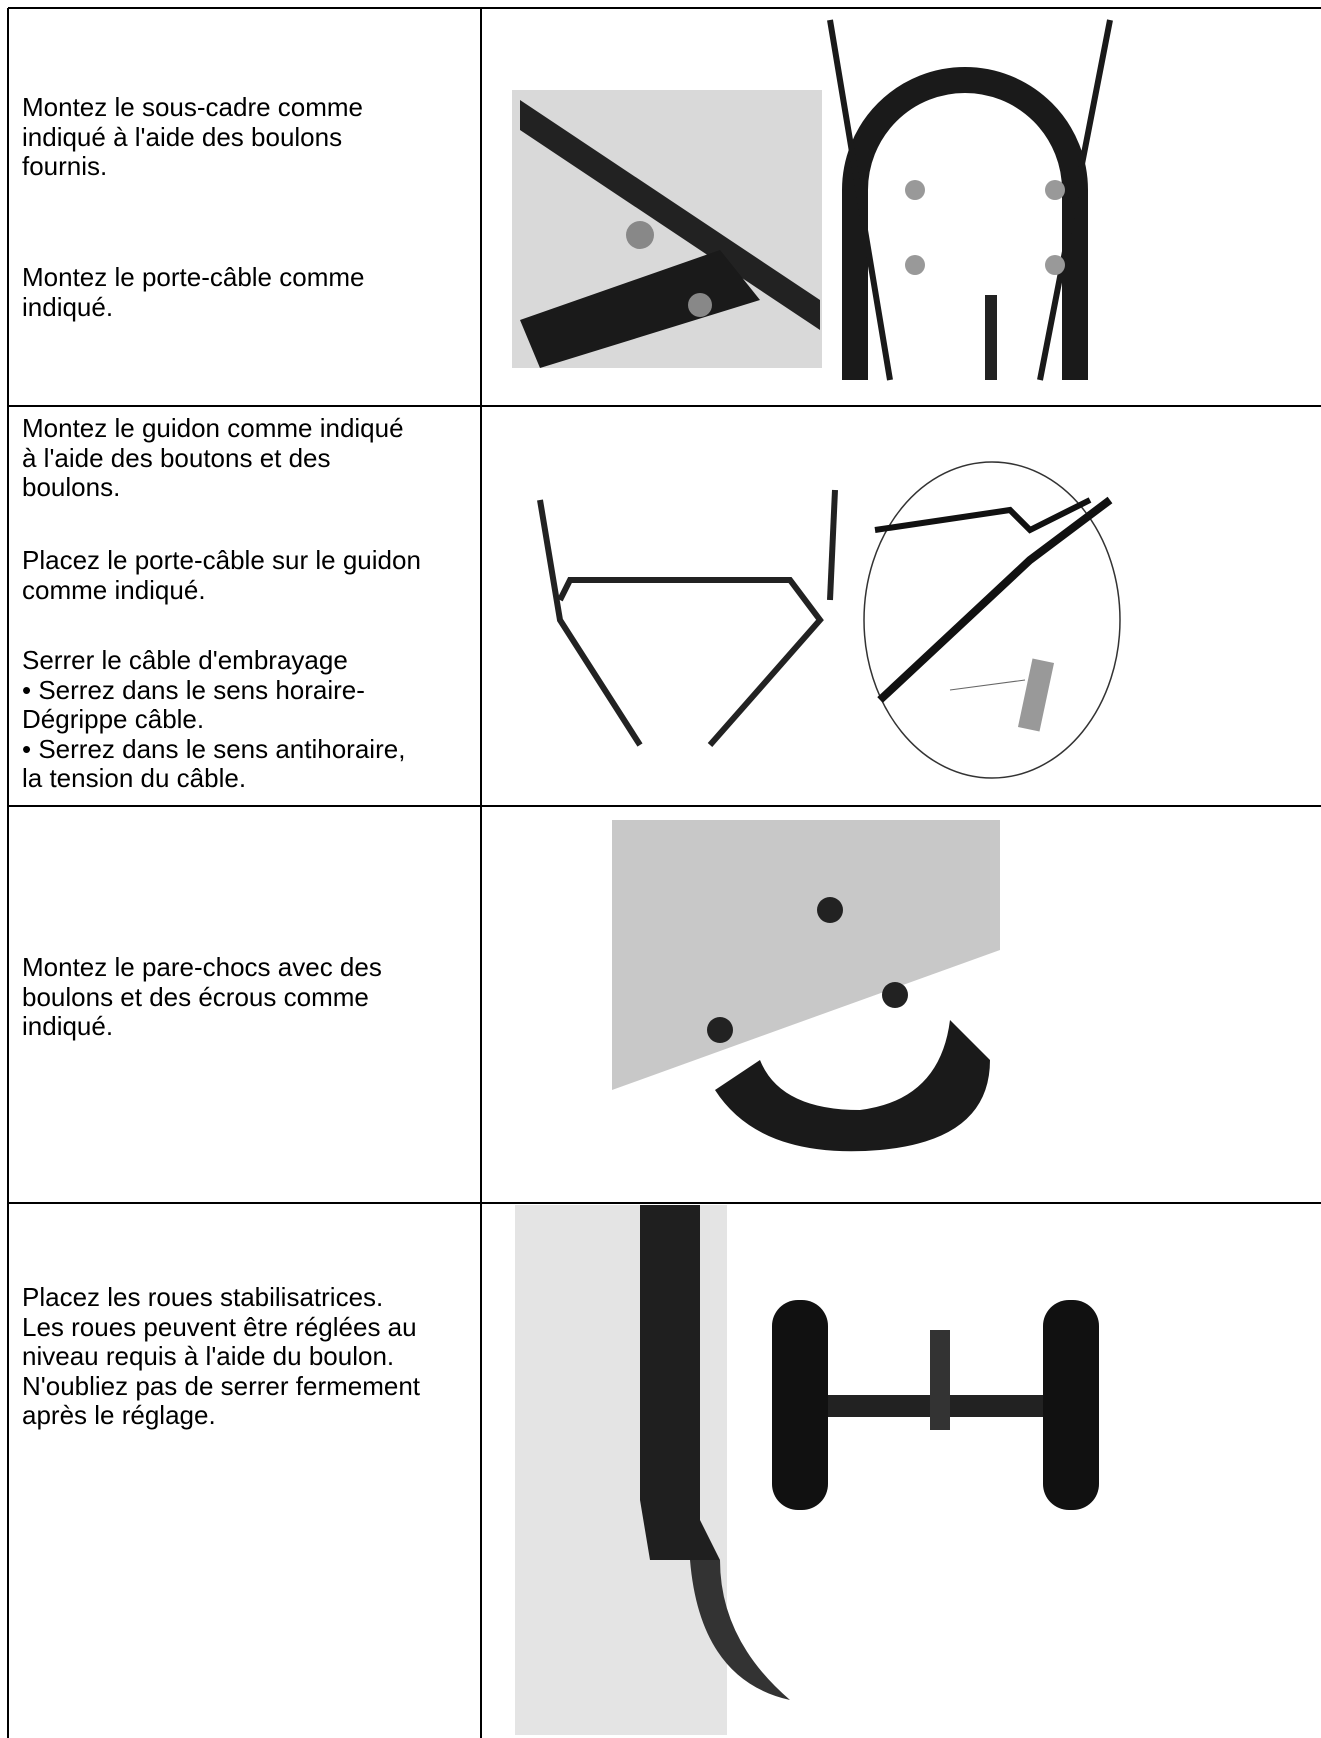 This screenshot has height=1738, width=1321. I want to click on instruction-text: Les roues peuvent être réglées au, so click(219, 1326).